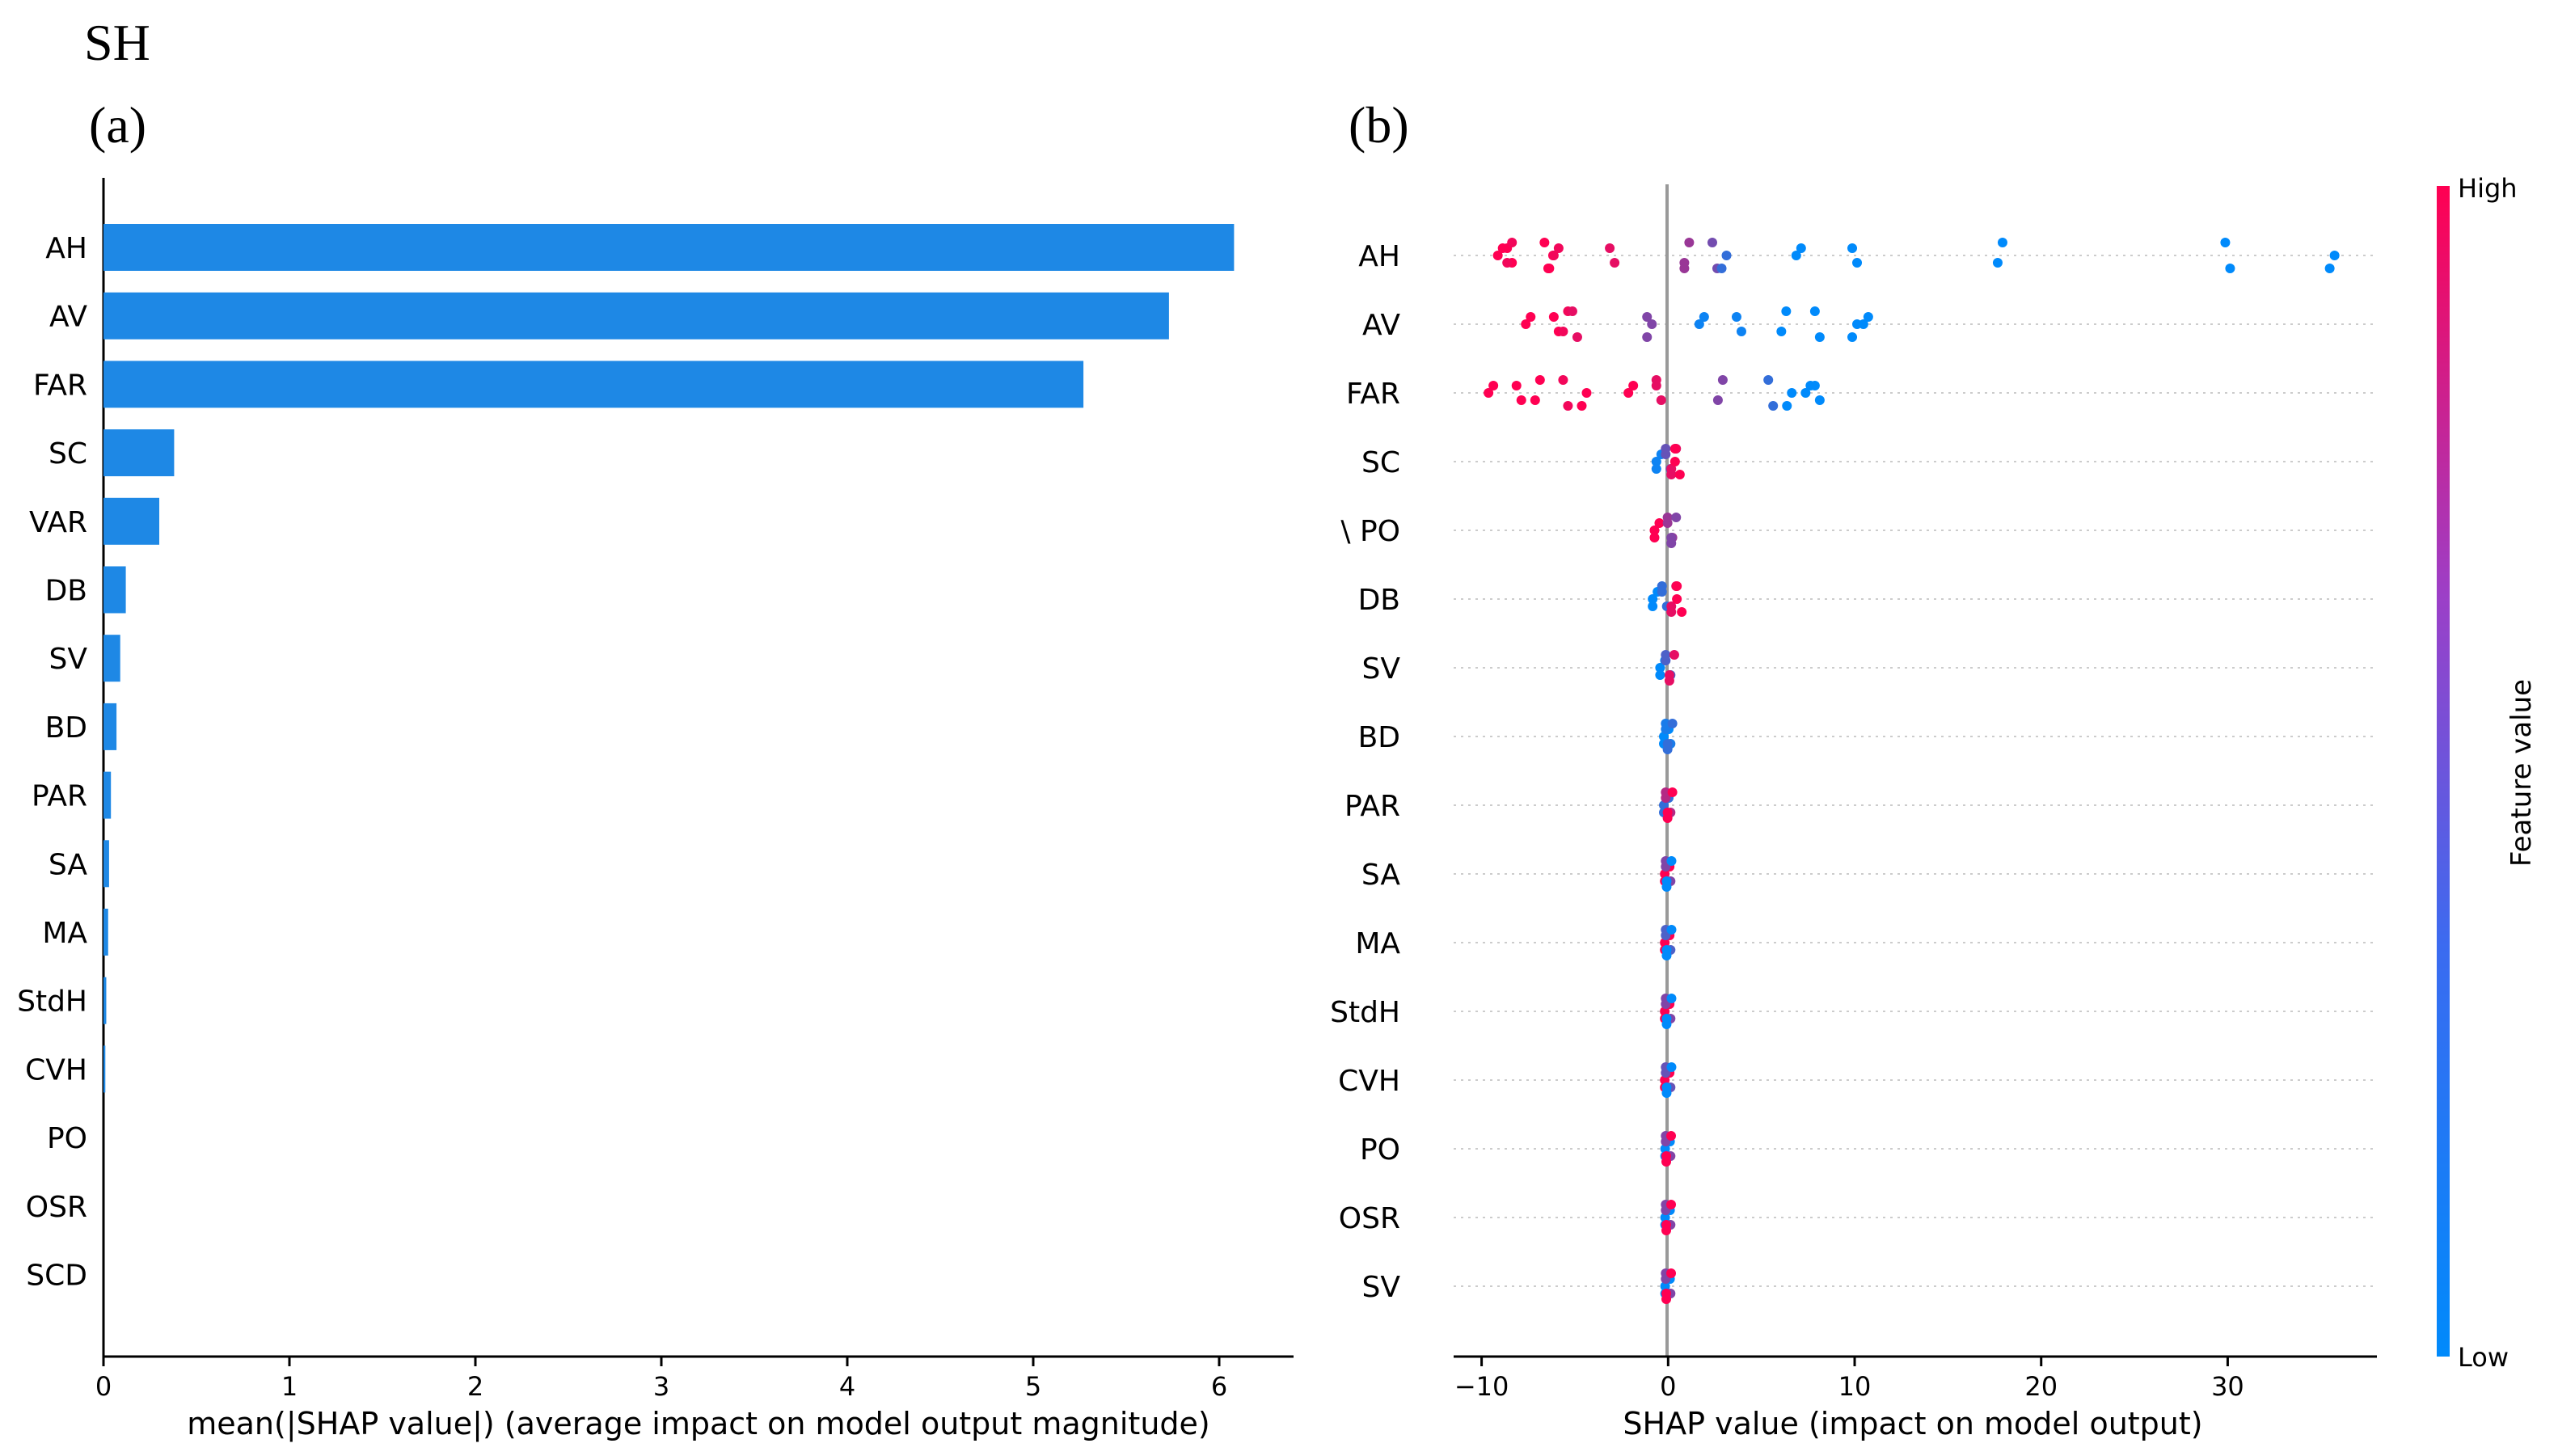 The image size is (2558, 1456). Describe the element at coordinates (1369, 1081) in the screenshot. I see `swarm-category-label: CVH` at that location.